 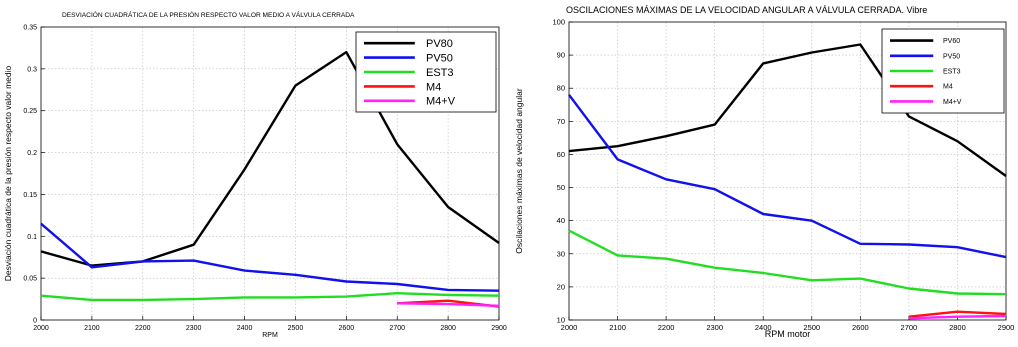 I want to click on y-tick-label: 90, so click(x=561, y=55).